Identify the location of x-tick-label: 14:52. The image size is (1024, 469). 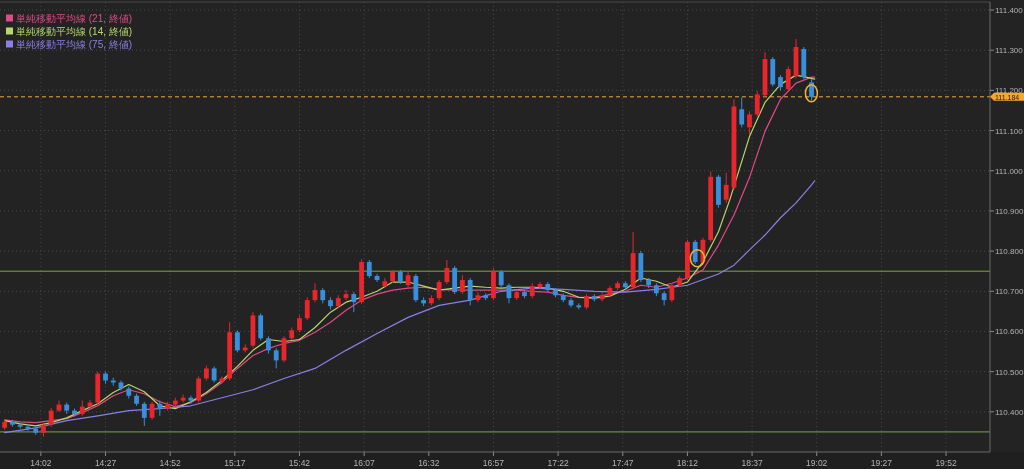
(170, 463).